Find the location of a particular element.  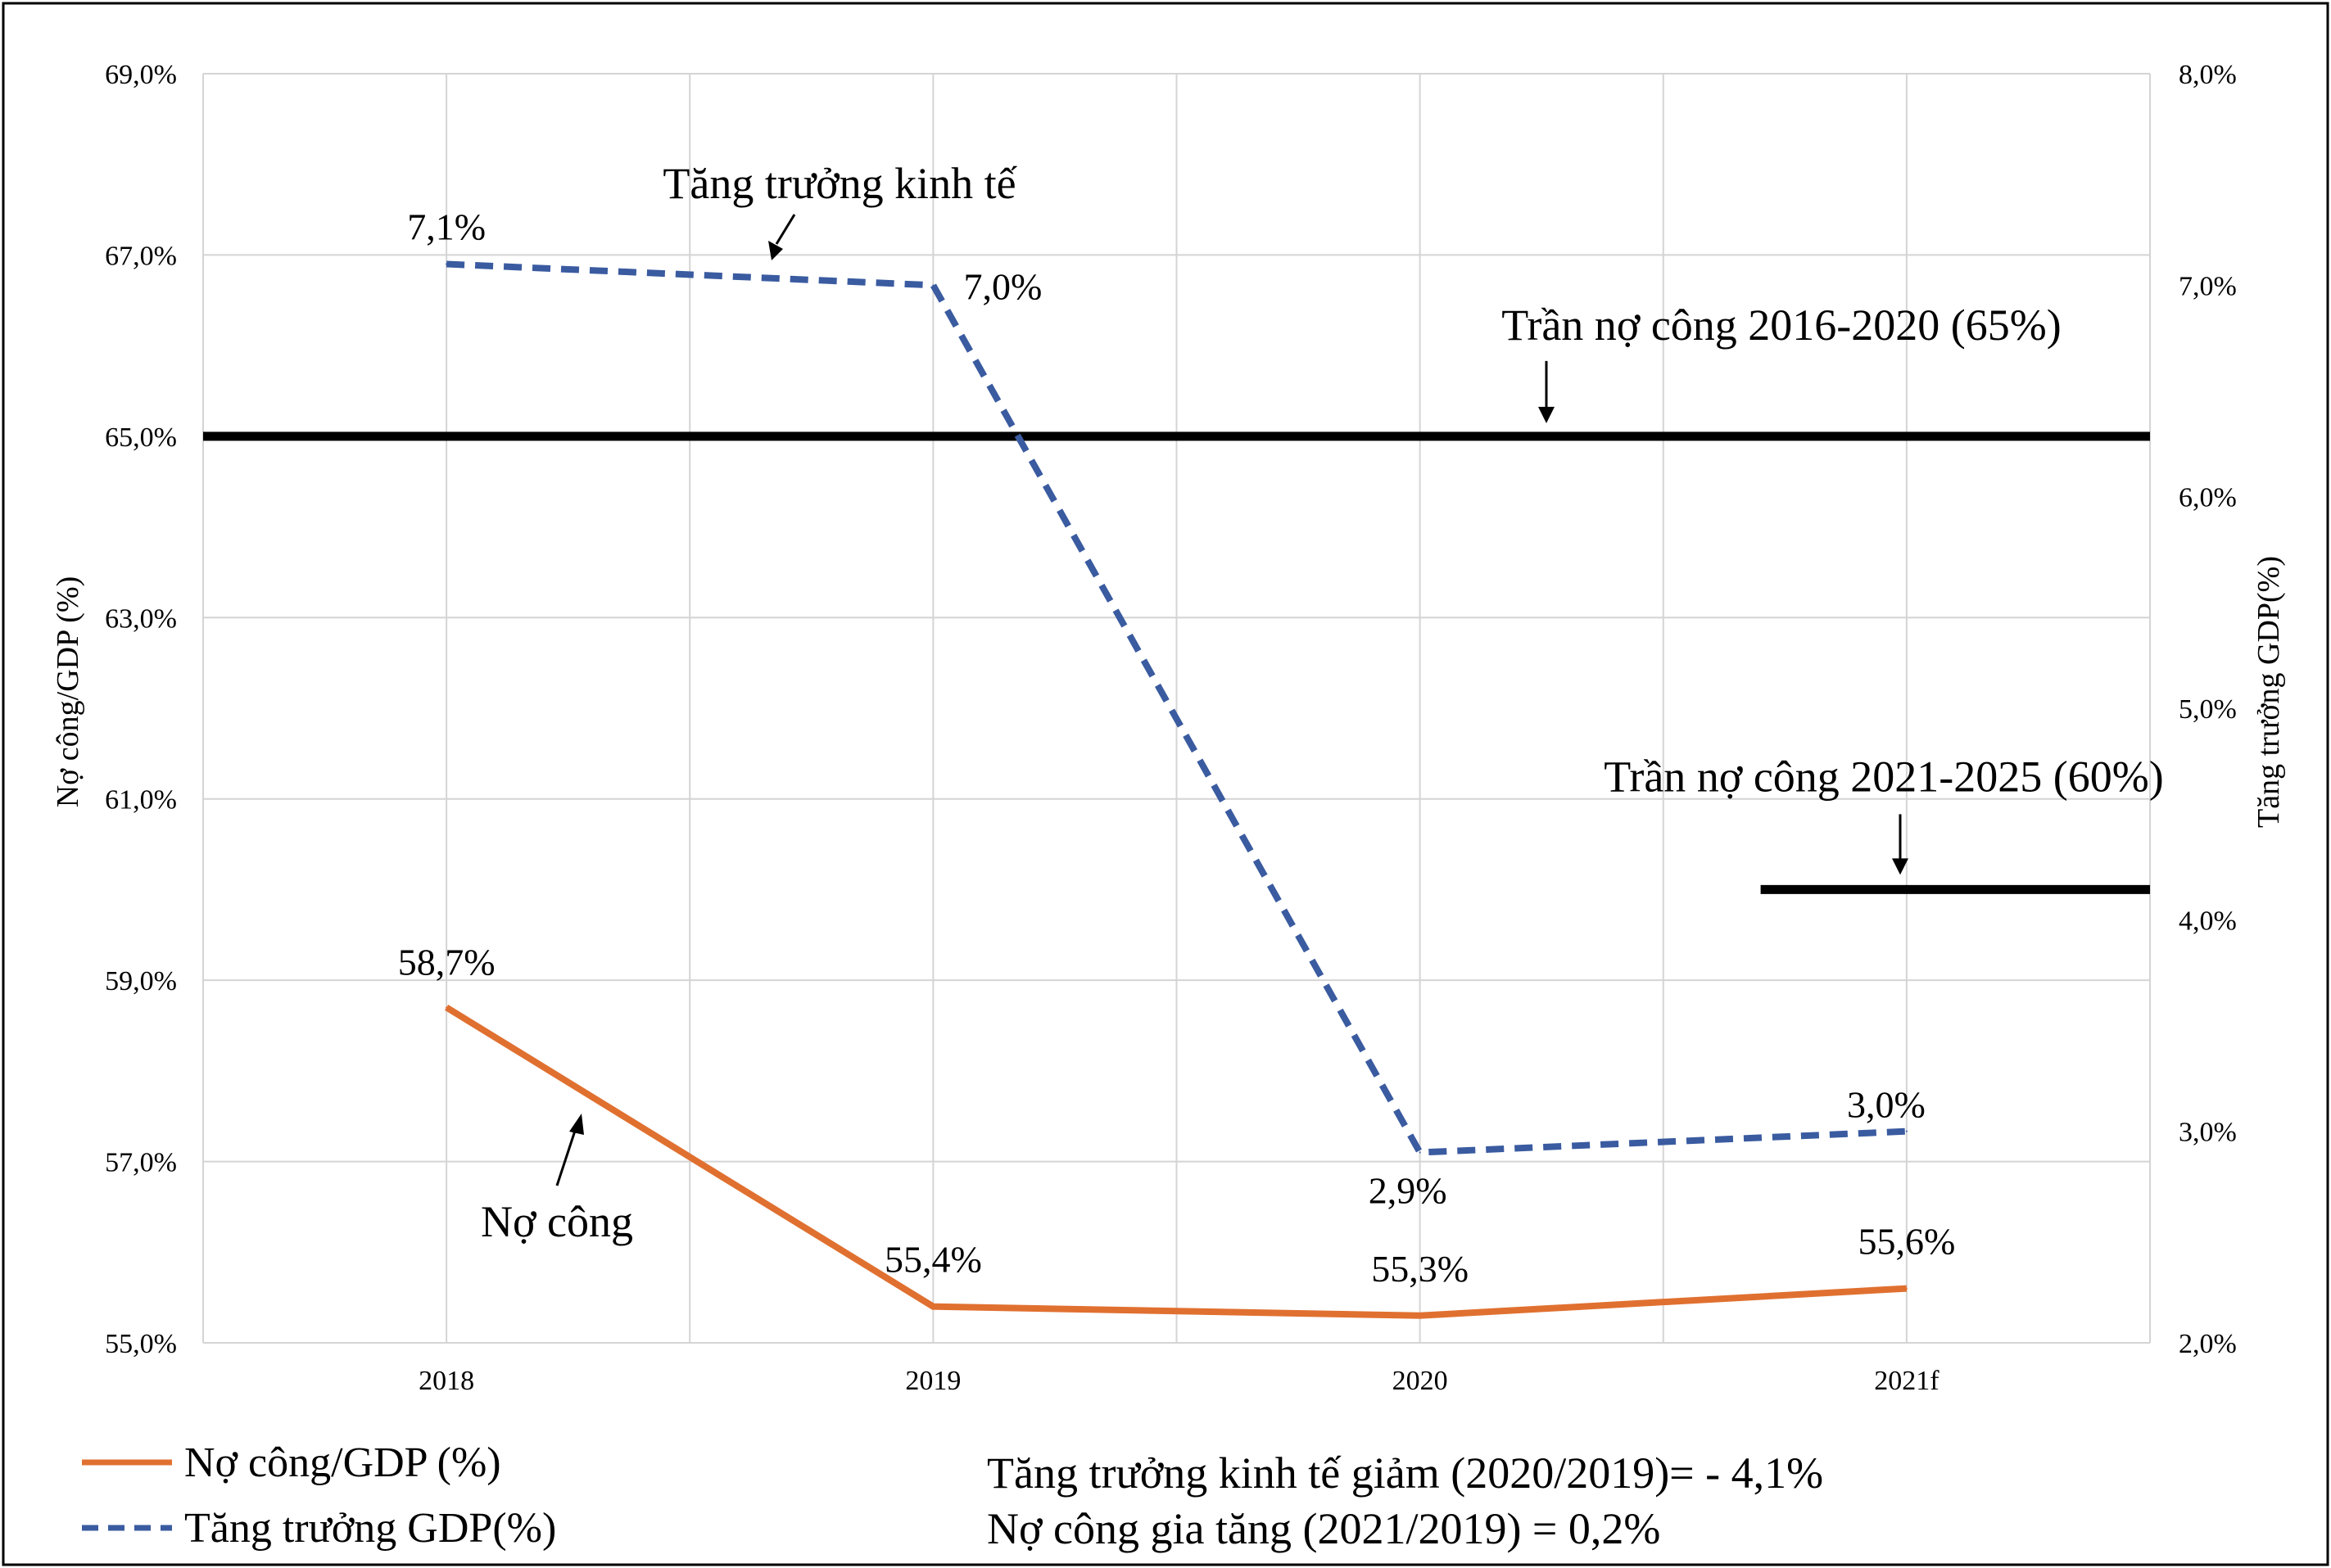

y2-tick-label: 7,0% is located at coordinates (2208, 286).